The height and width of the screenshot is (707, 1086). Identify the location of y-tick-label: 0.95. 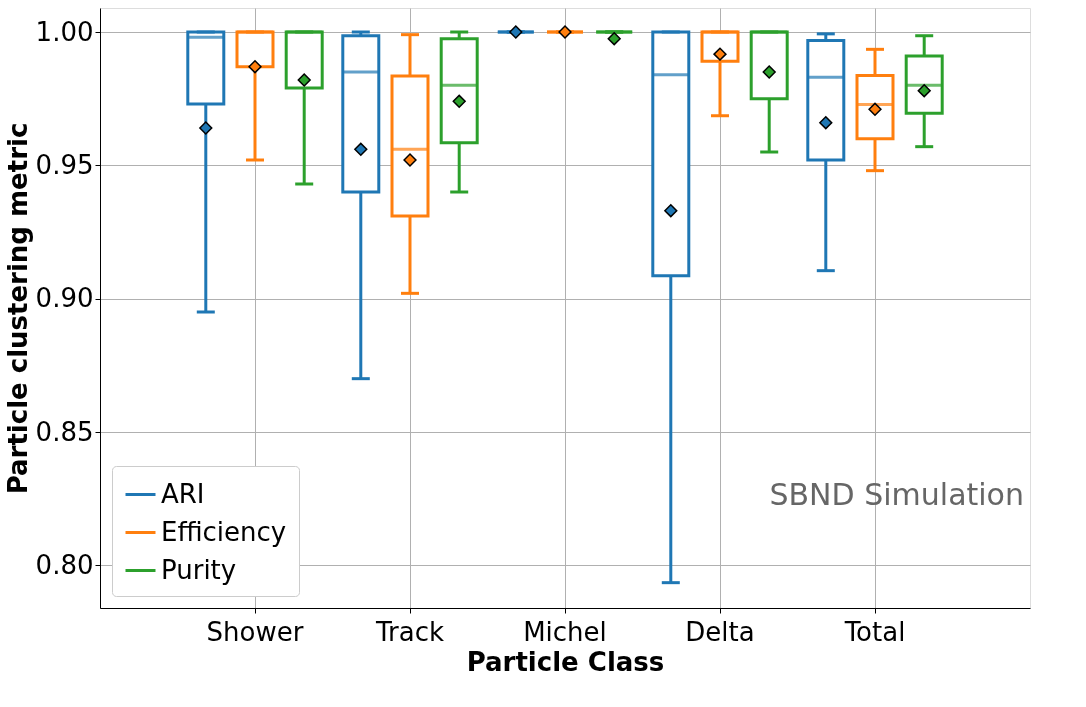
(64, 164).